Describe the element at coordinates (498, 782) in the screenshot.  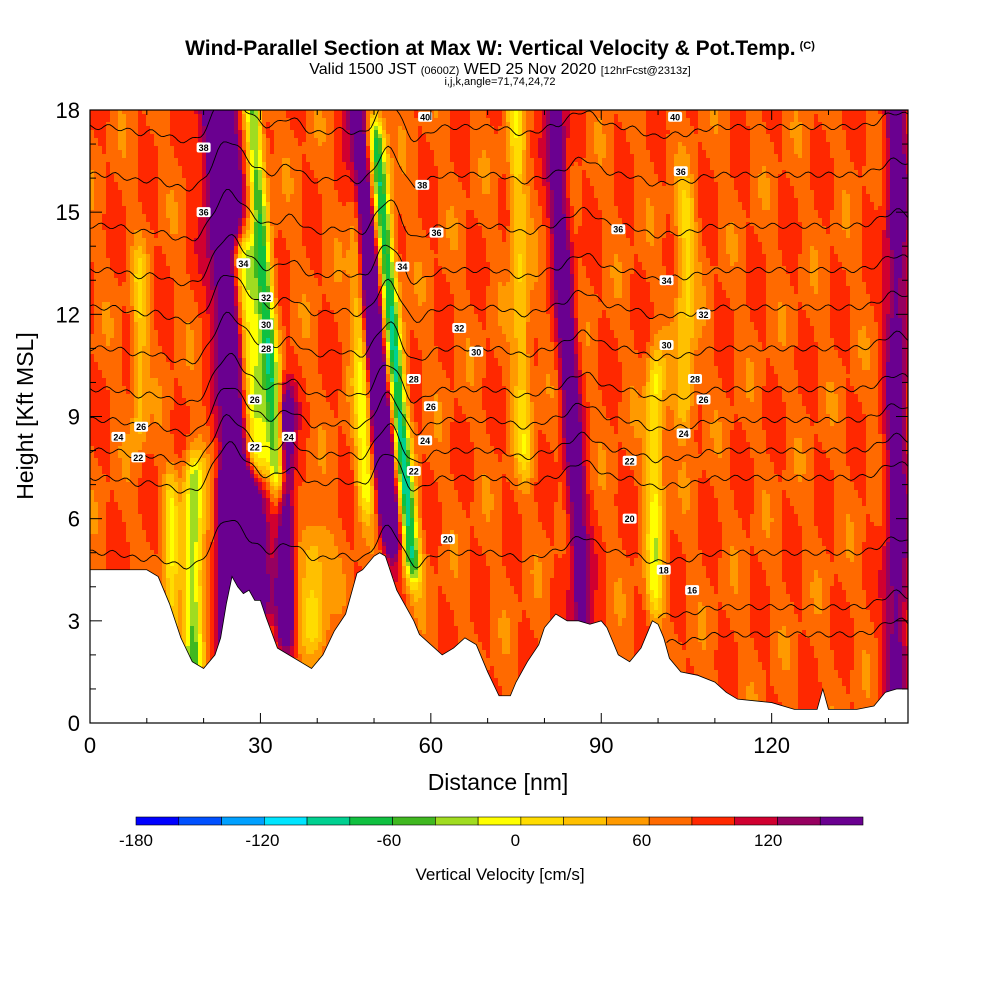
I see `x-axis-label: Distance [nm]` at that location.